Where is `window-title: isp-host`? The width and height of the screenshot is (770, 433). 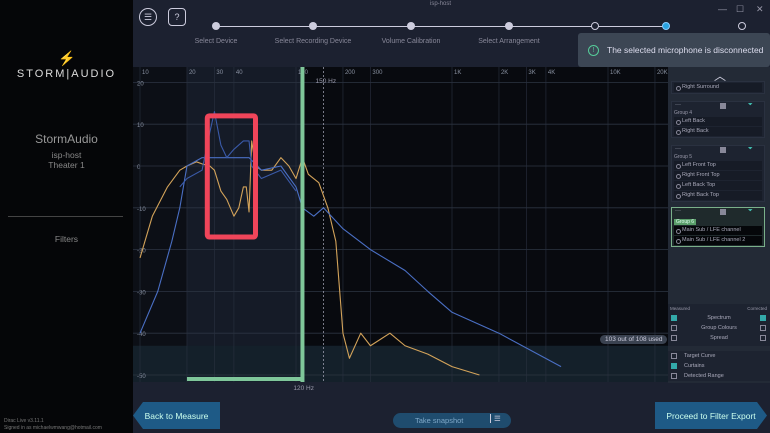
window-title: isp-host is located at coordinates (441, 4).